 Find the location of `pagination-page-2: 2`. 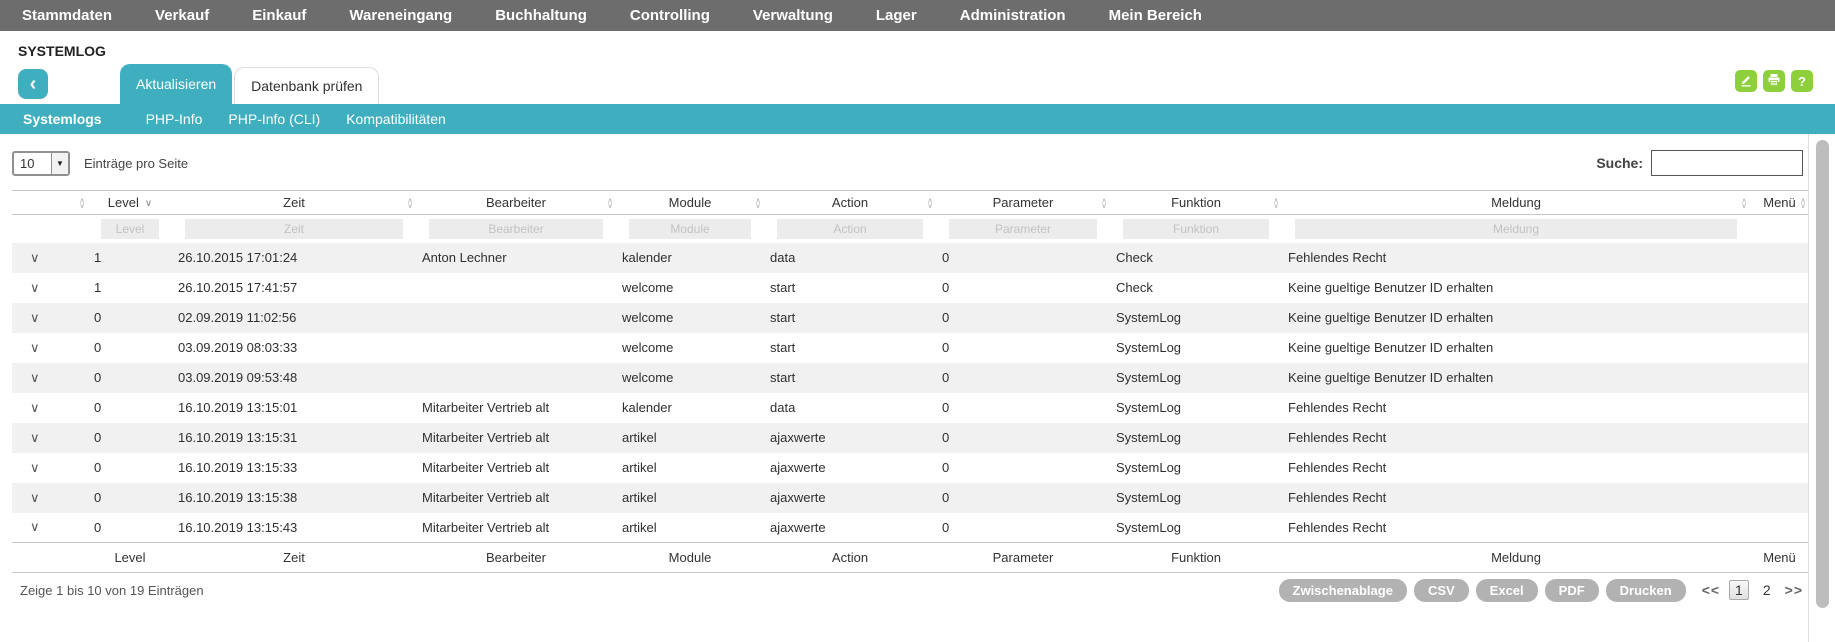

pagination-page-2: 2 is located at coordinates (1766, 590).